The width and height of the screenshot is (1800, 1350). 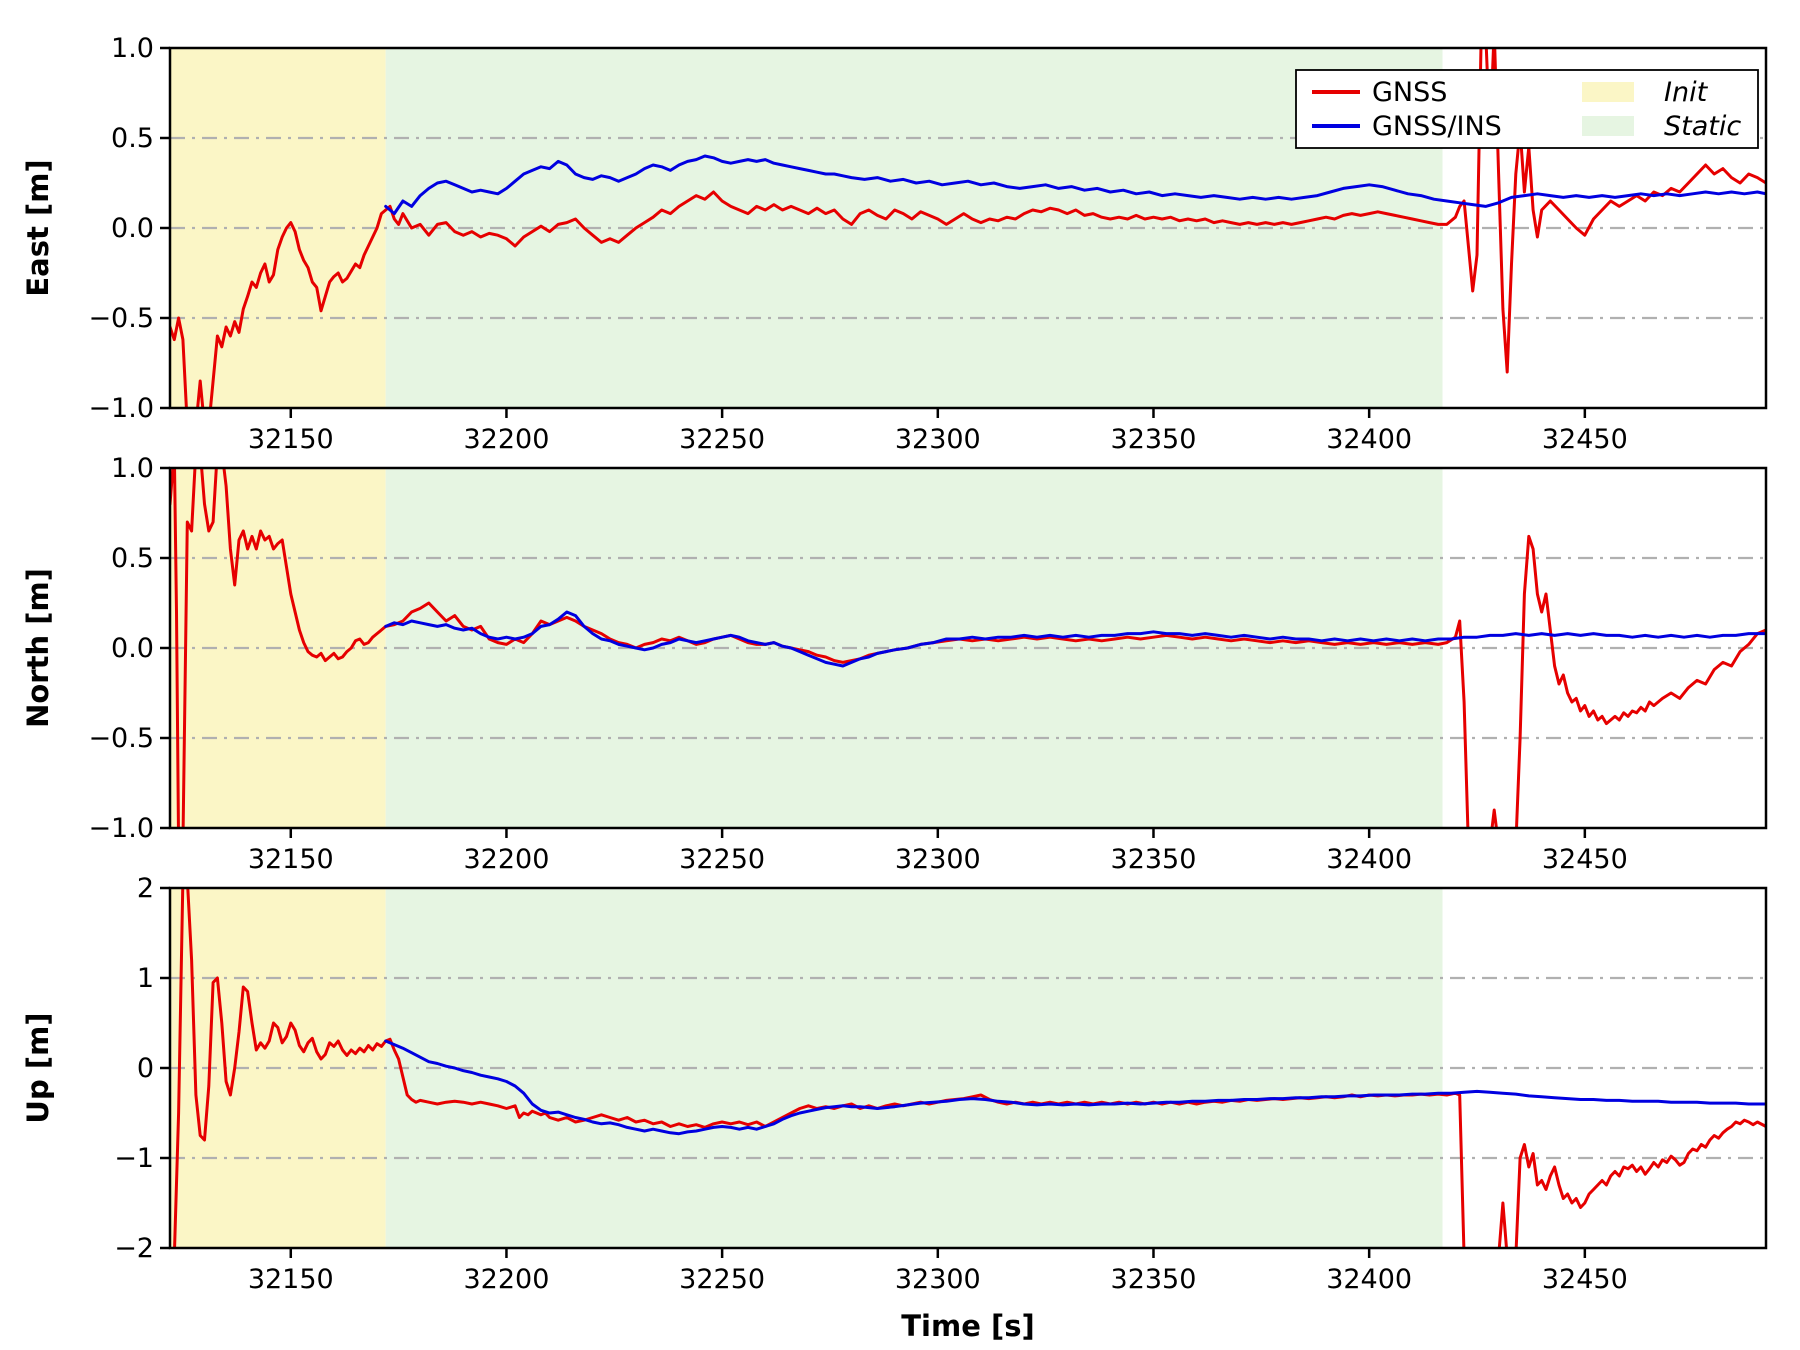 I want to click on y-axis-label: East [m], so click(x=38, y=227).